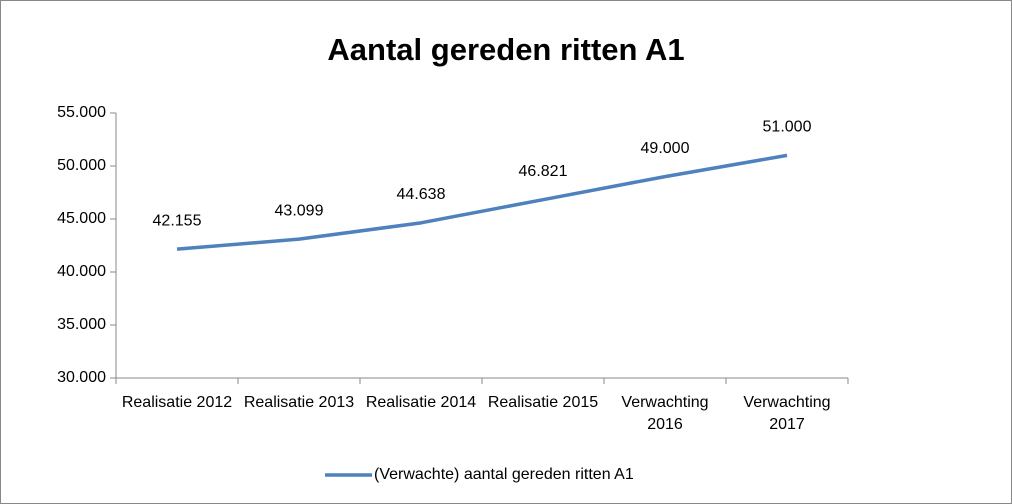 This screenshot has width=1012, height=504. I want to click on y-tick-label: 30.000, so click(81, 377).